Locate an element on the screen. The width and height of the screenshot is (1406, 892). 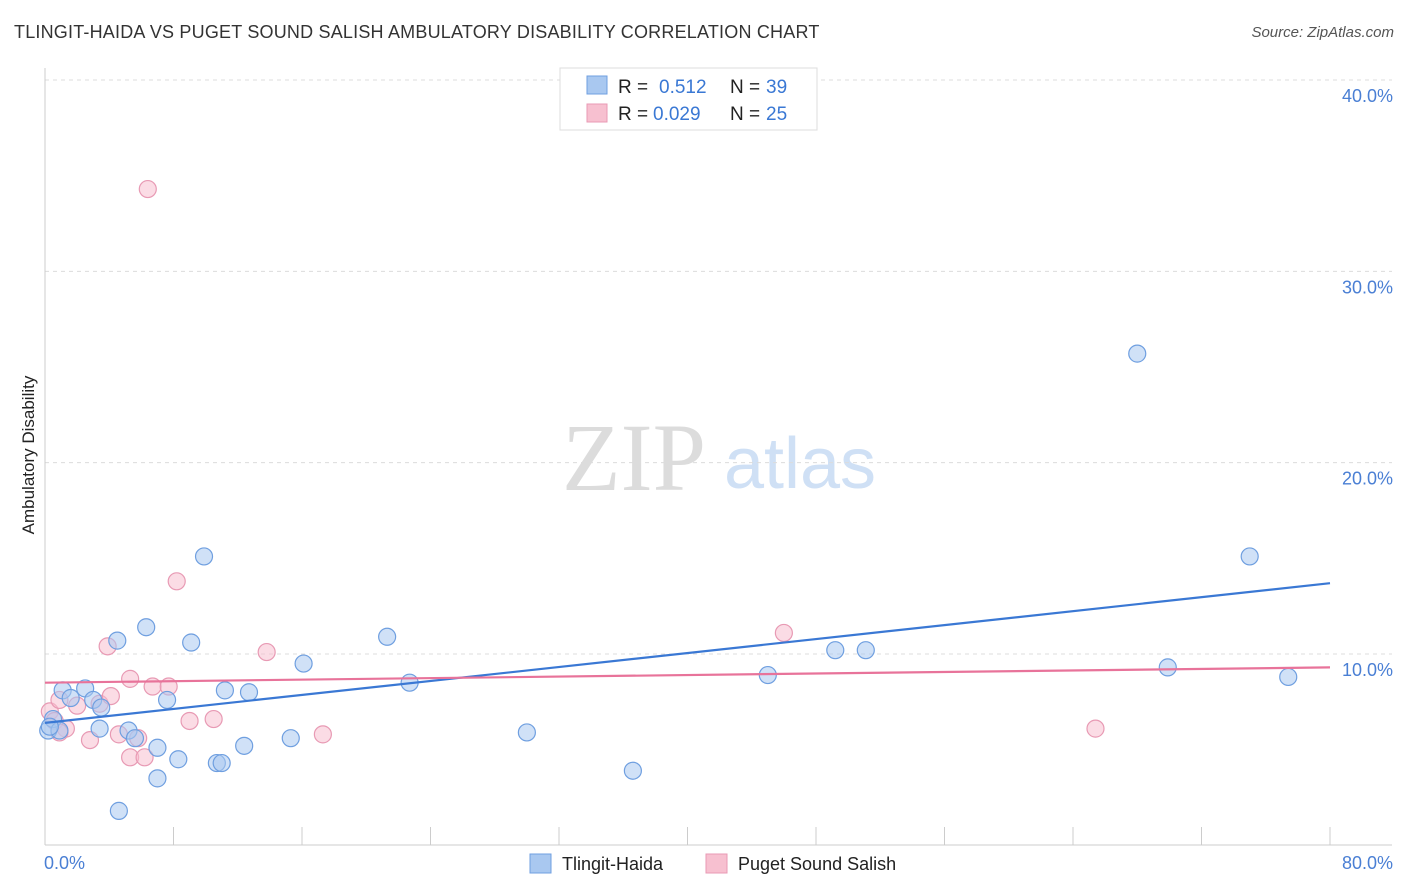
bottom-legend-label-2: Puget Sound Salish is located at coordinates (817, 864).